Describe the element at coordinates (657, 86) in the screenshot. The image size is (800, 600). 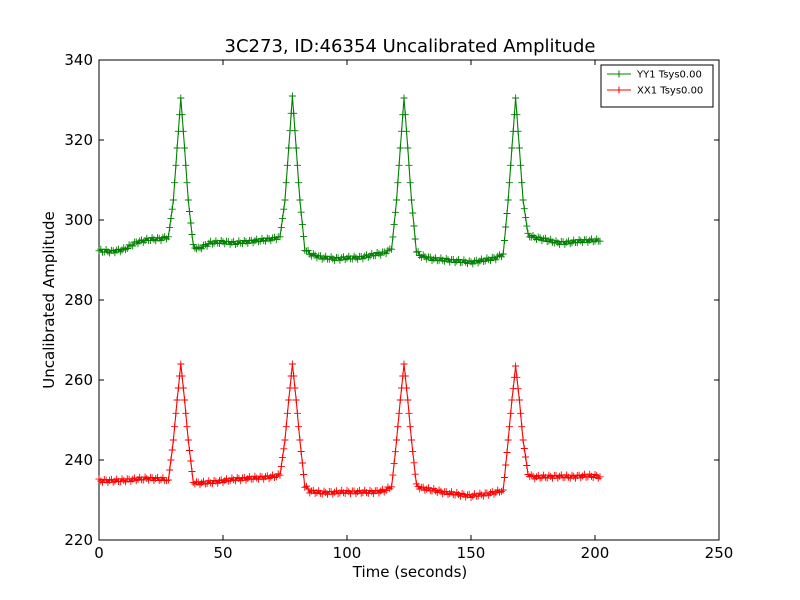
I see `legend: YY1 Tsys0.00 XX1 Tsys0.00` at that location.